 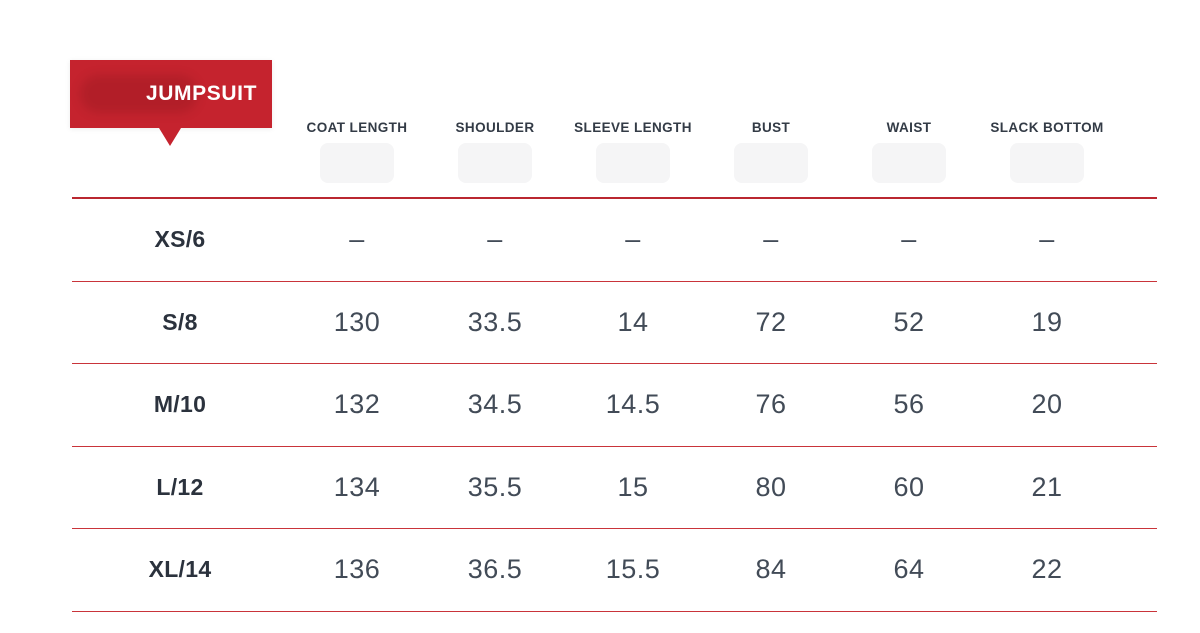 I want to click on badge-pointer-arrow-icon, so click(x=170, y=137).